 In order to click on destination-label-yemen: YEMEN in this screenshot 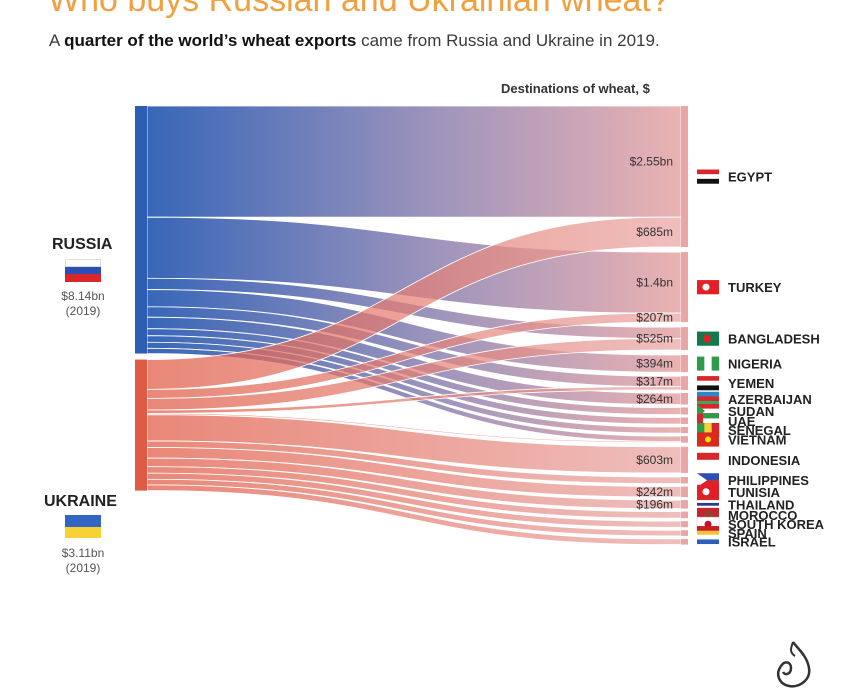, I will do `click(751, 383)`.